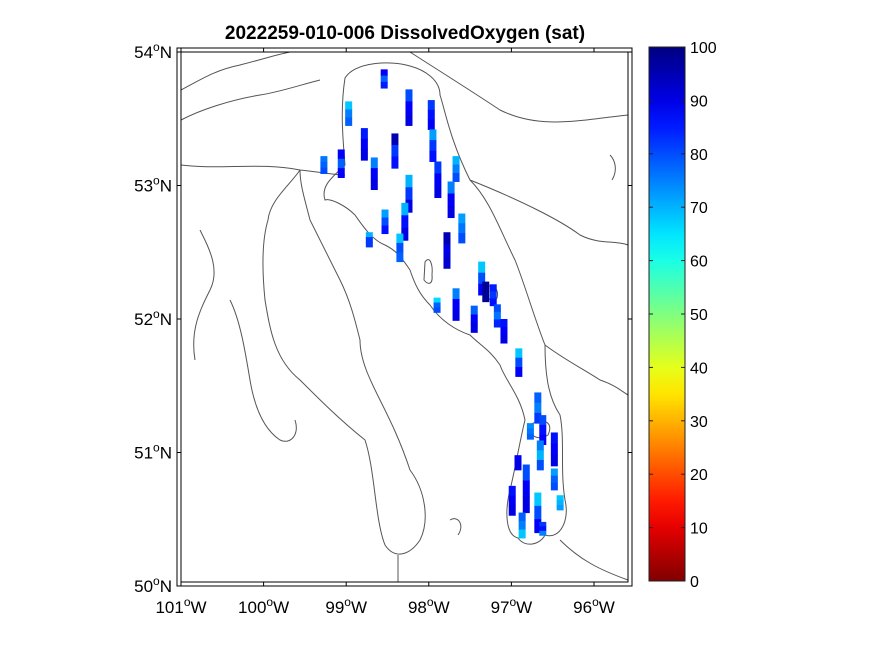 Image resolution: width=875 pixels, height=656 pixels. Describe the element at coordinates (694, 582) in the screenshot. I see `colorbar-tick-label: 0` at that location.